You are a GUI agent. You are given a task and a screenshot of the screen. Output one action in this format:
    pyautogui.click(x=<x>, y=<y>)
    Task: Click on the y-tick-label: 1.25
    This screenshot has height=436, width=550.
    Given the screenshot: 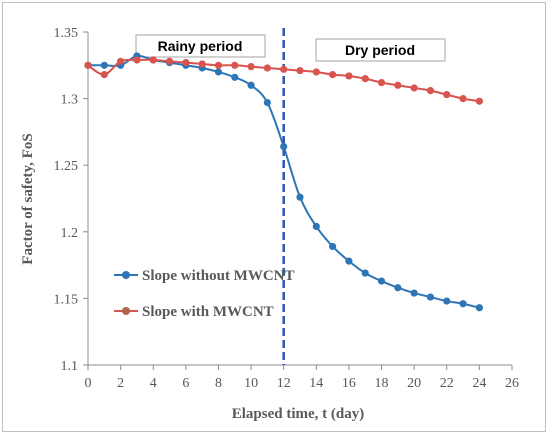 What is the action you would take?
    pyautogui.click(x=66, y=166)
    